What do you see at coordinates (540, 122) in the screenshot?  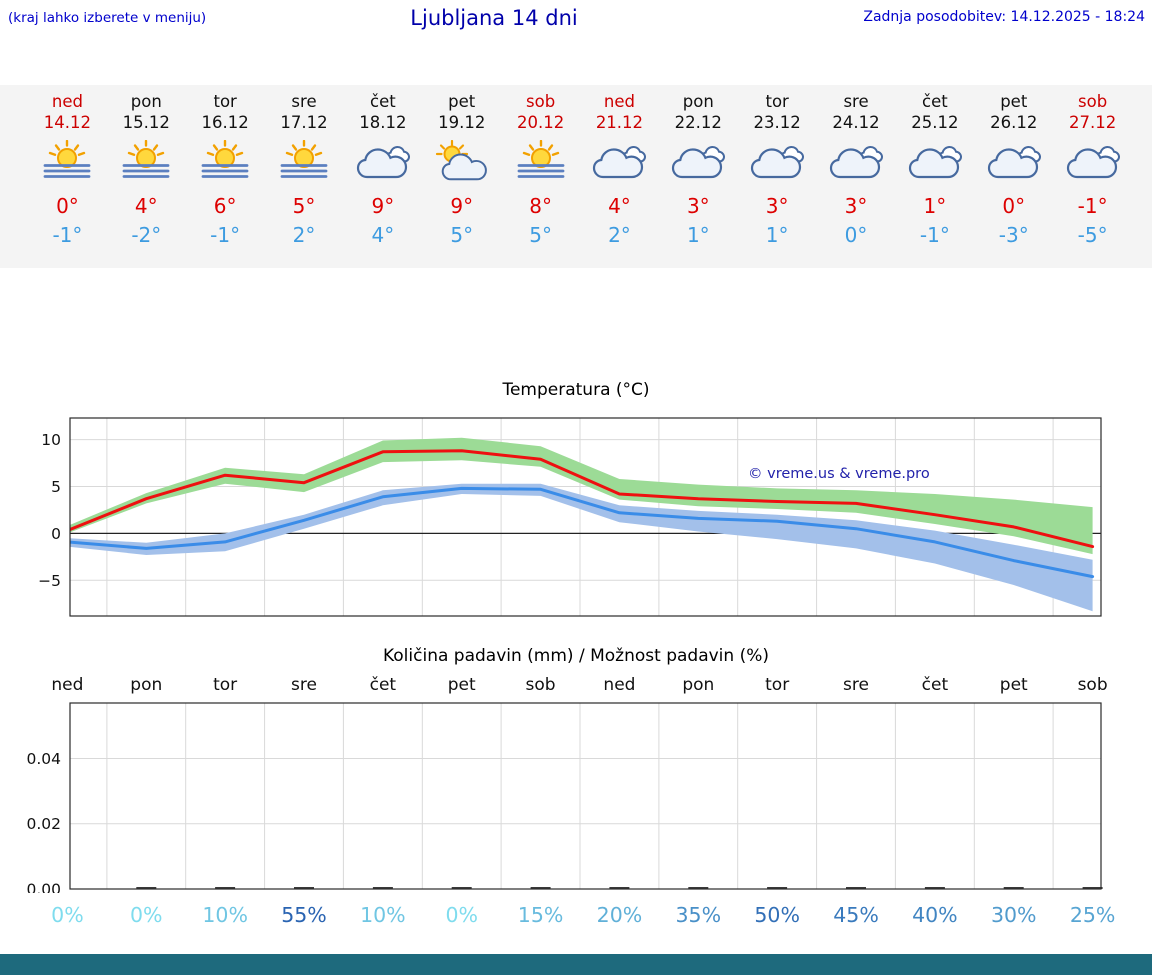 I see `day-date: 20.12` at bounding box center [540, 122].